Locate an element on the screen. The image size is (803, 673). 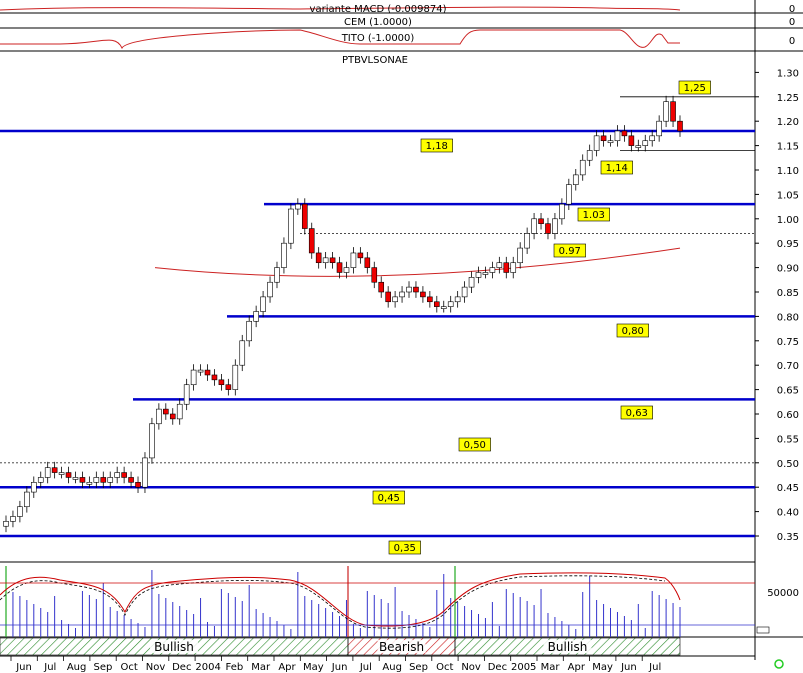
month-label-12: Jun is located at coordinates (339, 667).